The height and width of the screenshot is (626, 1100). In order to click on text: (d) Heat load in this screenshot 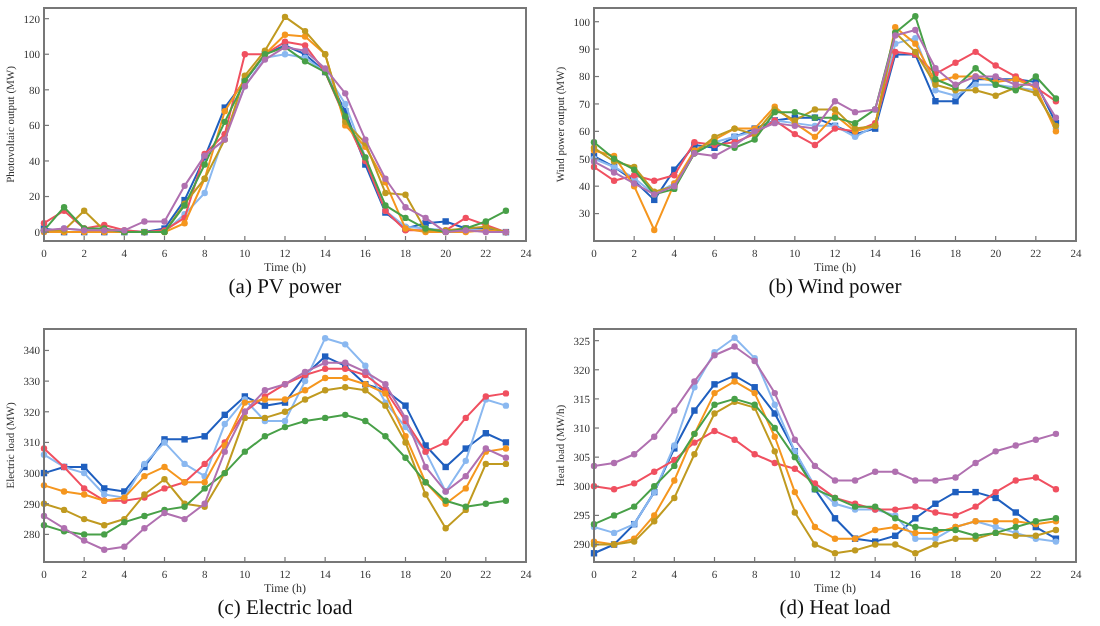, I will do `click(835, 609)`.